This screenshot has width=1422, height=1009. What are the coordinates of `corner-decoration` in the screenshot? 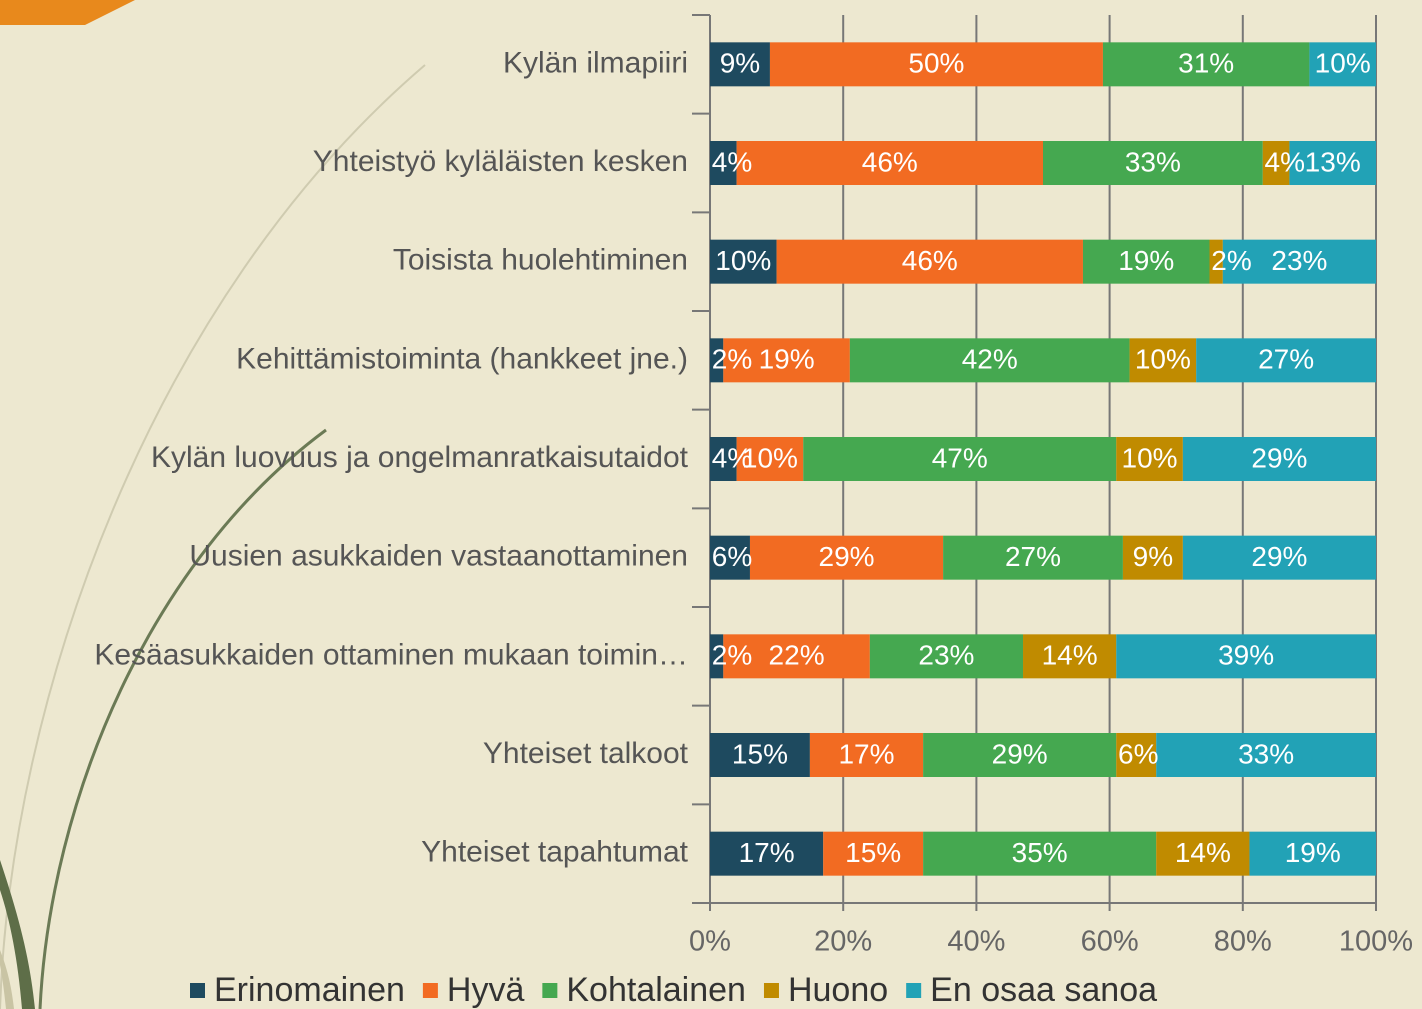 It's located at (67, 12).